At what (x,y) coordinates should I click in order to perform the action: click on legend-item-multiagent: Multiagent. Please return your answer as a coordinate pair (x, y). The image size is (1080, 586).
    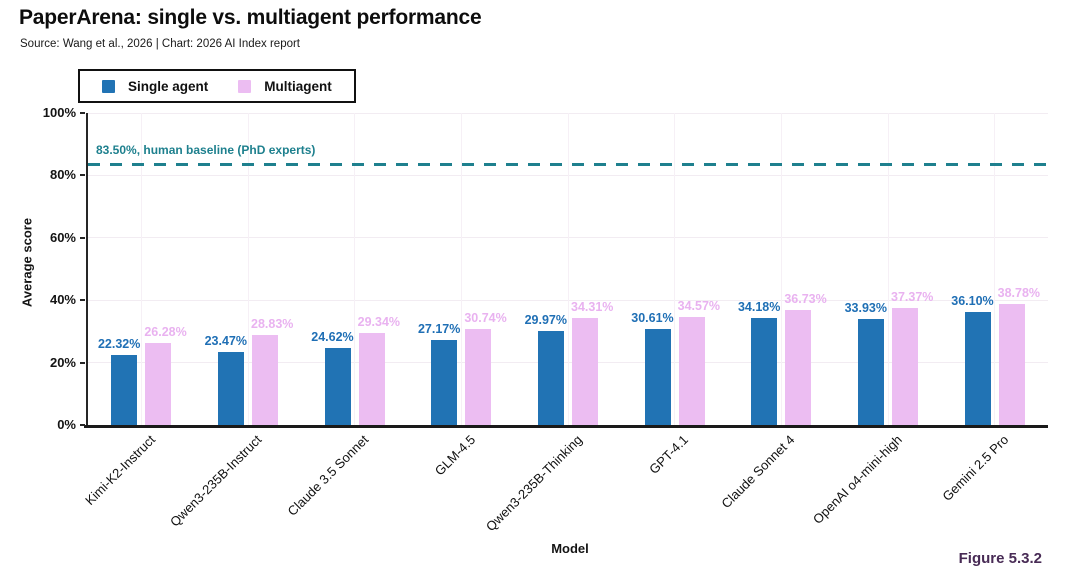
    Looking at the image, I should click on (285, 86).